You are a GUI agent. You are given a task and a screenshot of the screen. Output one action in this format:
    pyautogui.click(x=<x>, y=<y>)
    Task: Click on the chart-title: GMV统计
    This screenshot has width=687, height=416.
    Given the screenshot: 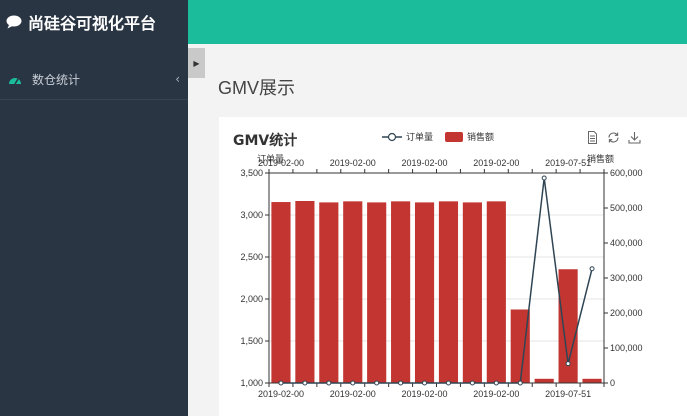 What is the action you would take?
    pyautogui.click(x=265, y=141)
    